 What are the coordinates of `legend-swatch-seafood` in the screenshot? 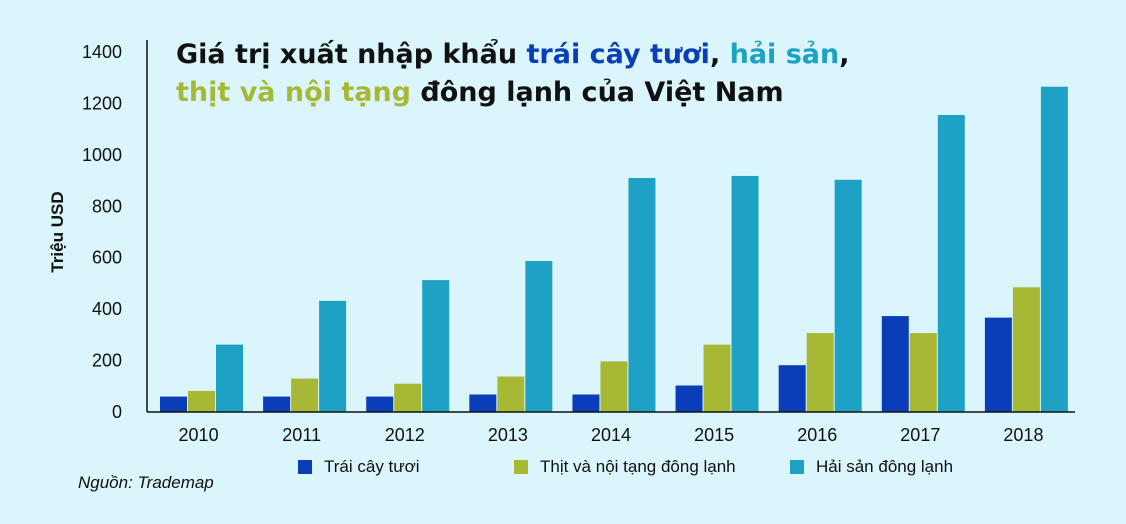 It's located at (797, 467).